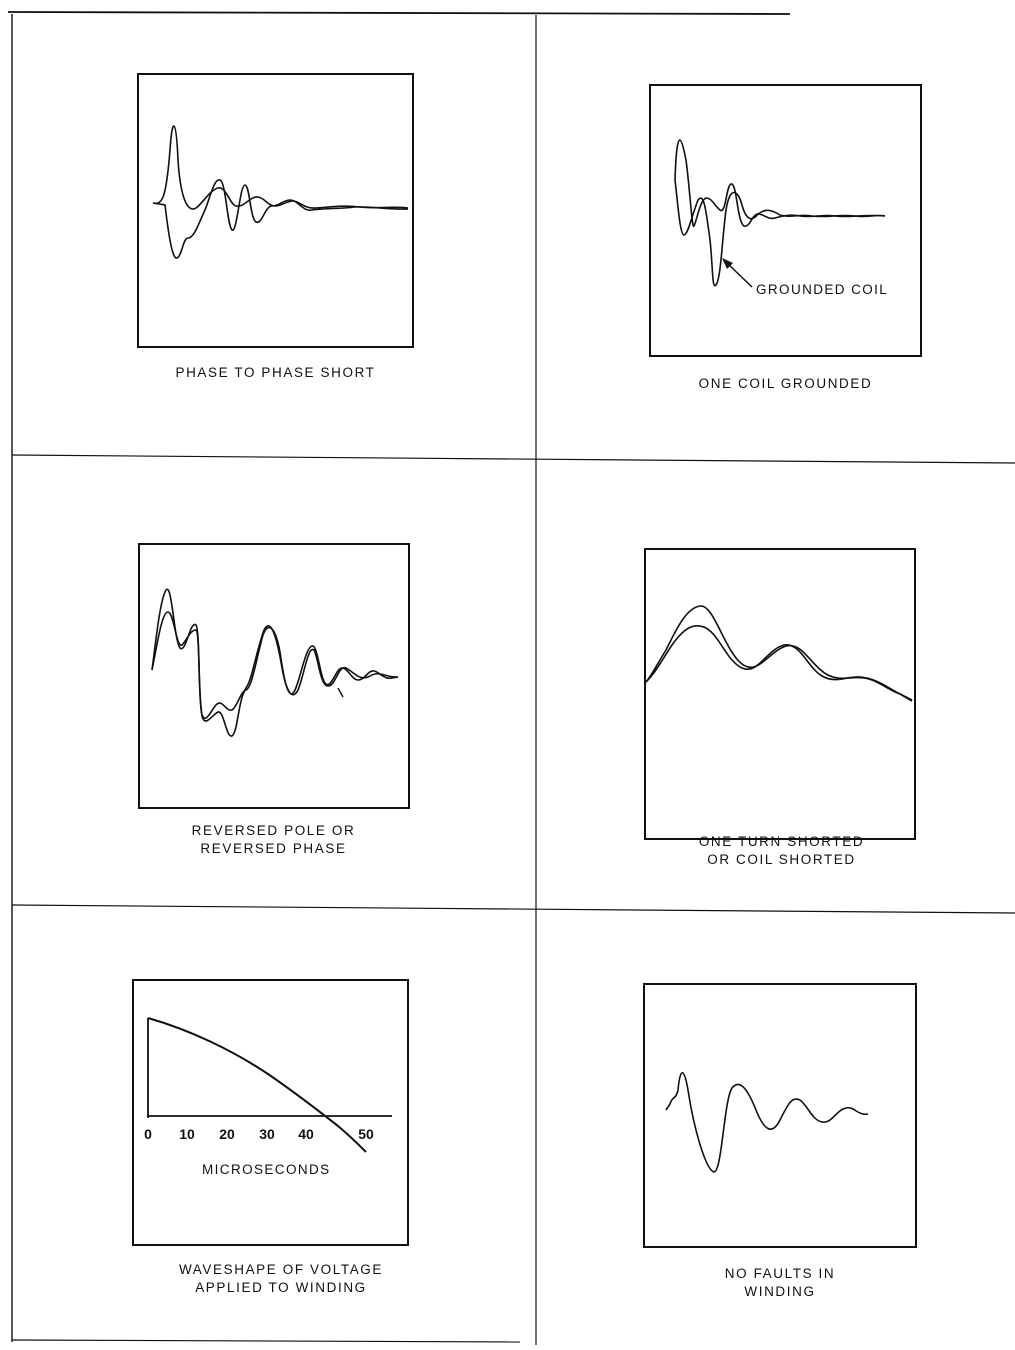 This screenshot has width=1015, height=1350. I want to click on panel-applied-waveshape, so click(270, 1112).